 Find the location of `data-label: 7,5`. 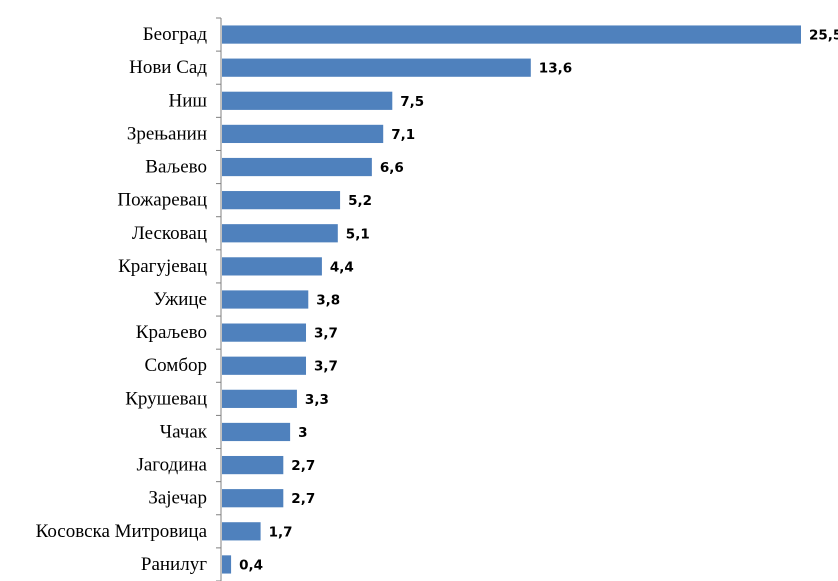

data-label: 7,5 is located at coordinates (412, 102).